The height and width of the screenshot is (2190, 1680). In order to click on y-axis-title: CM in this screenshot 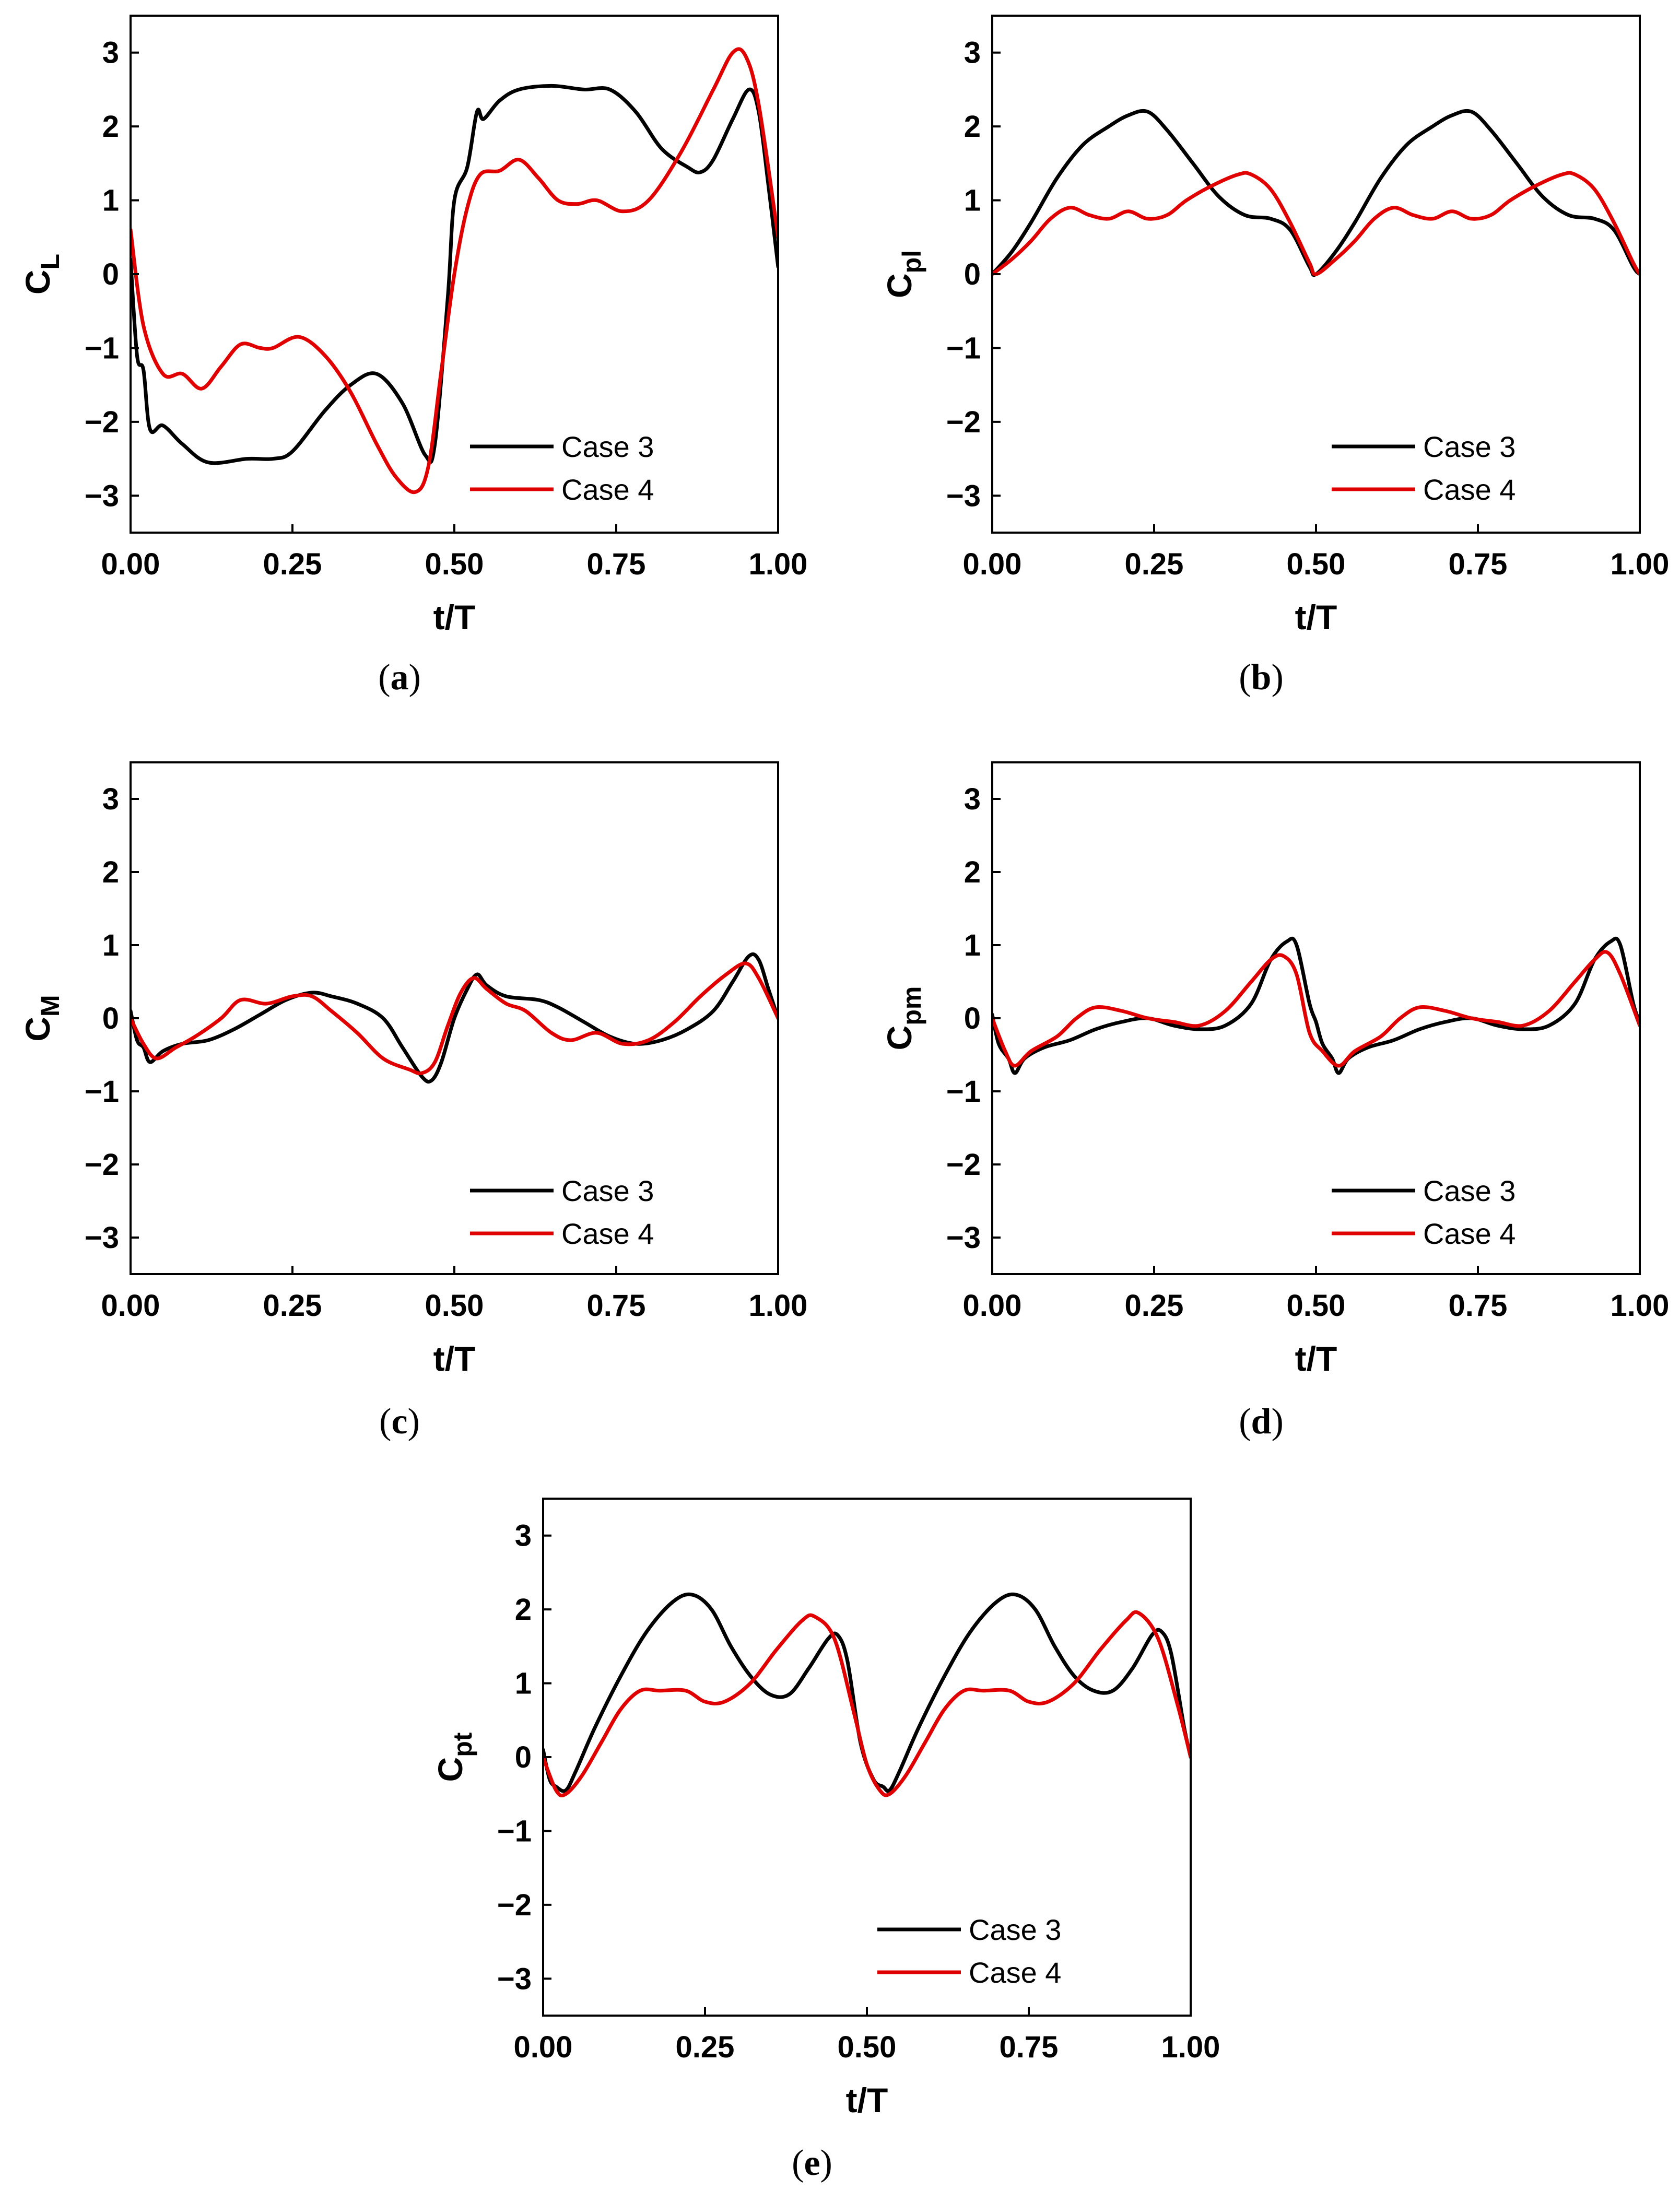, I will do `click(41, 1018)`.